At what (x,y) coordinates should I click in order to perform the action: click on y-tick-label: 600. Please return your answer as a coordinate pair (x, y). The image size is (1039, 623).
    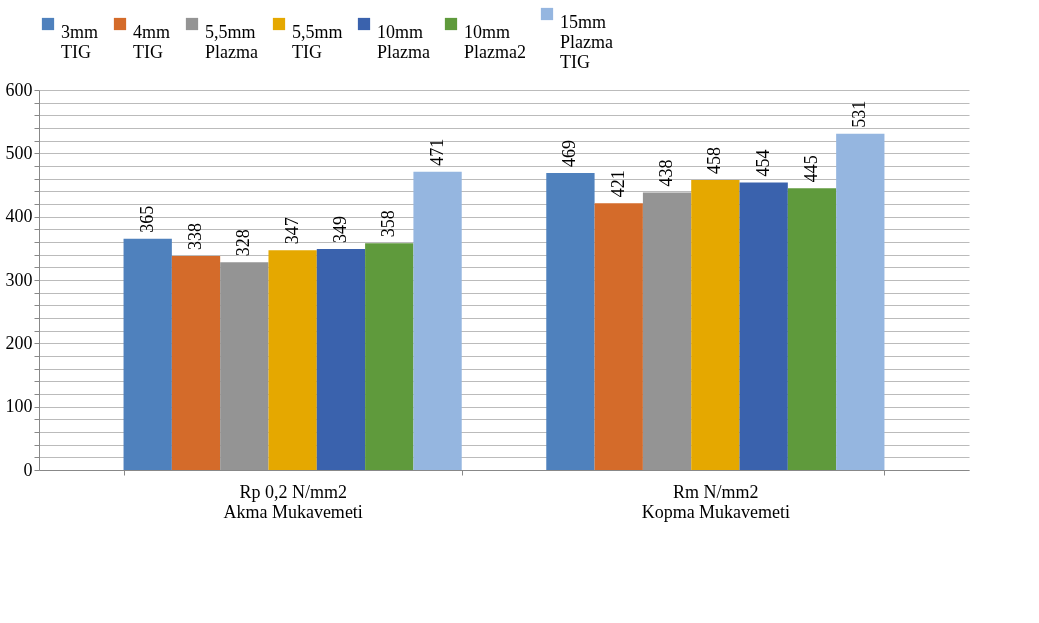
    Looking at the image, I should click on (19, 89).